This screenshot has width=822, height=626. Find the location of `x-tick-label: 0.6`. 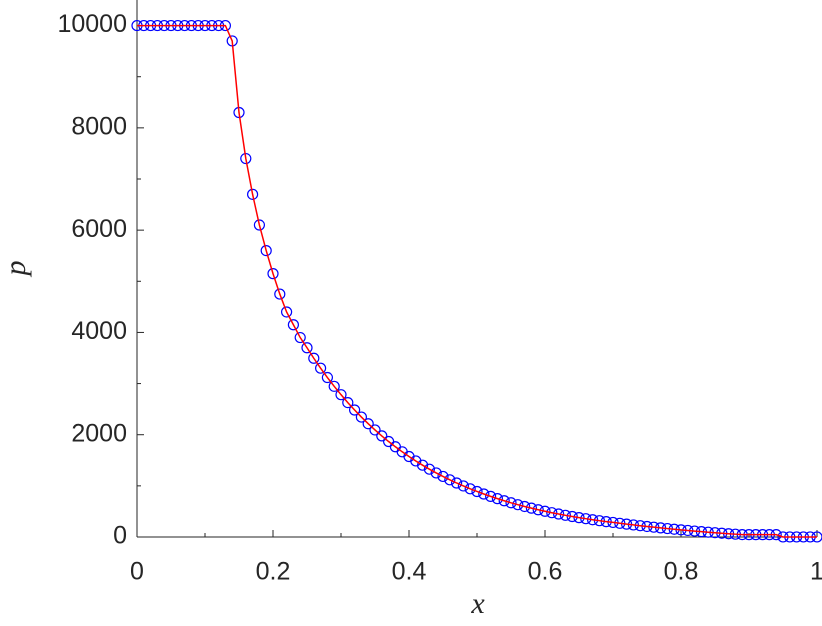

x-tick-label: 0.6 is located at coordinates (545, 572).